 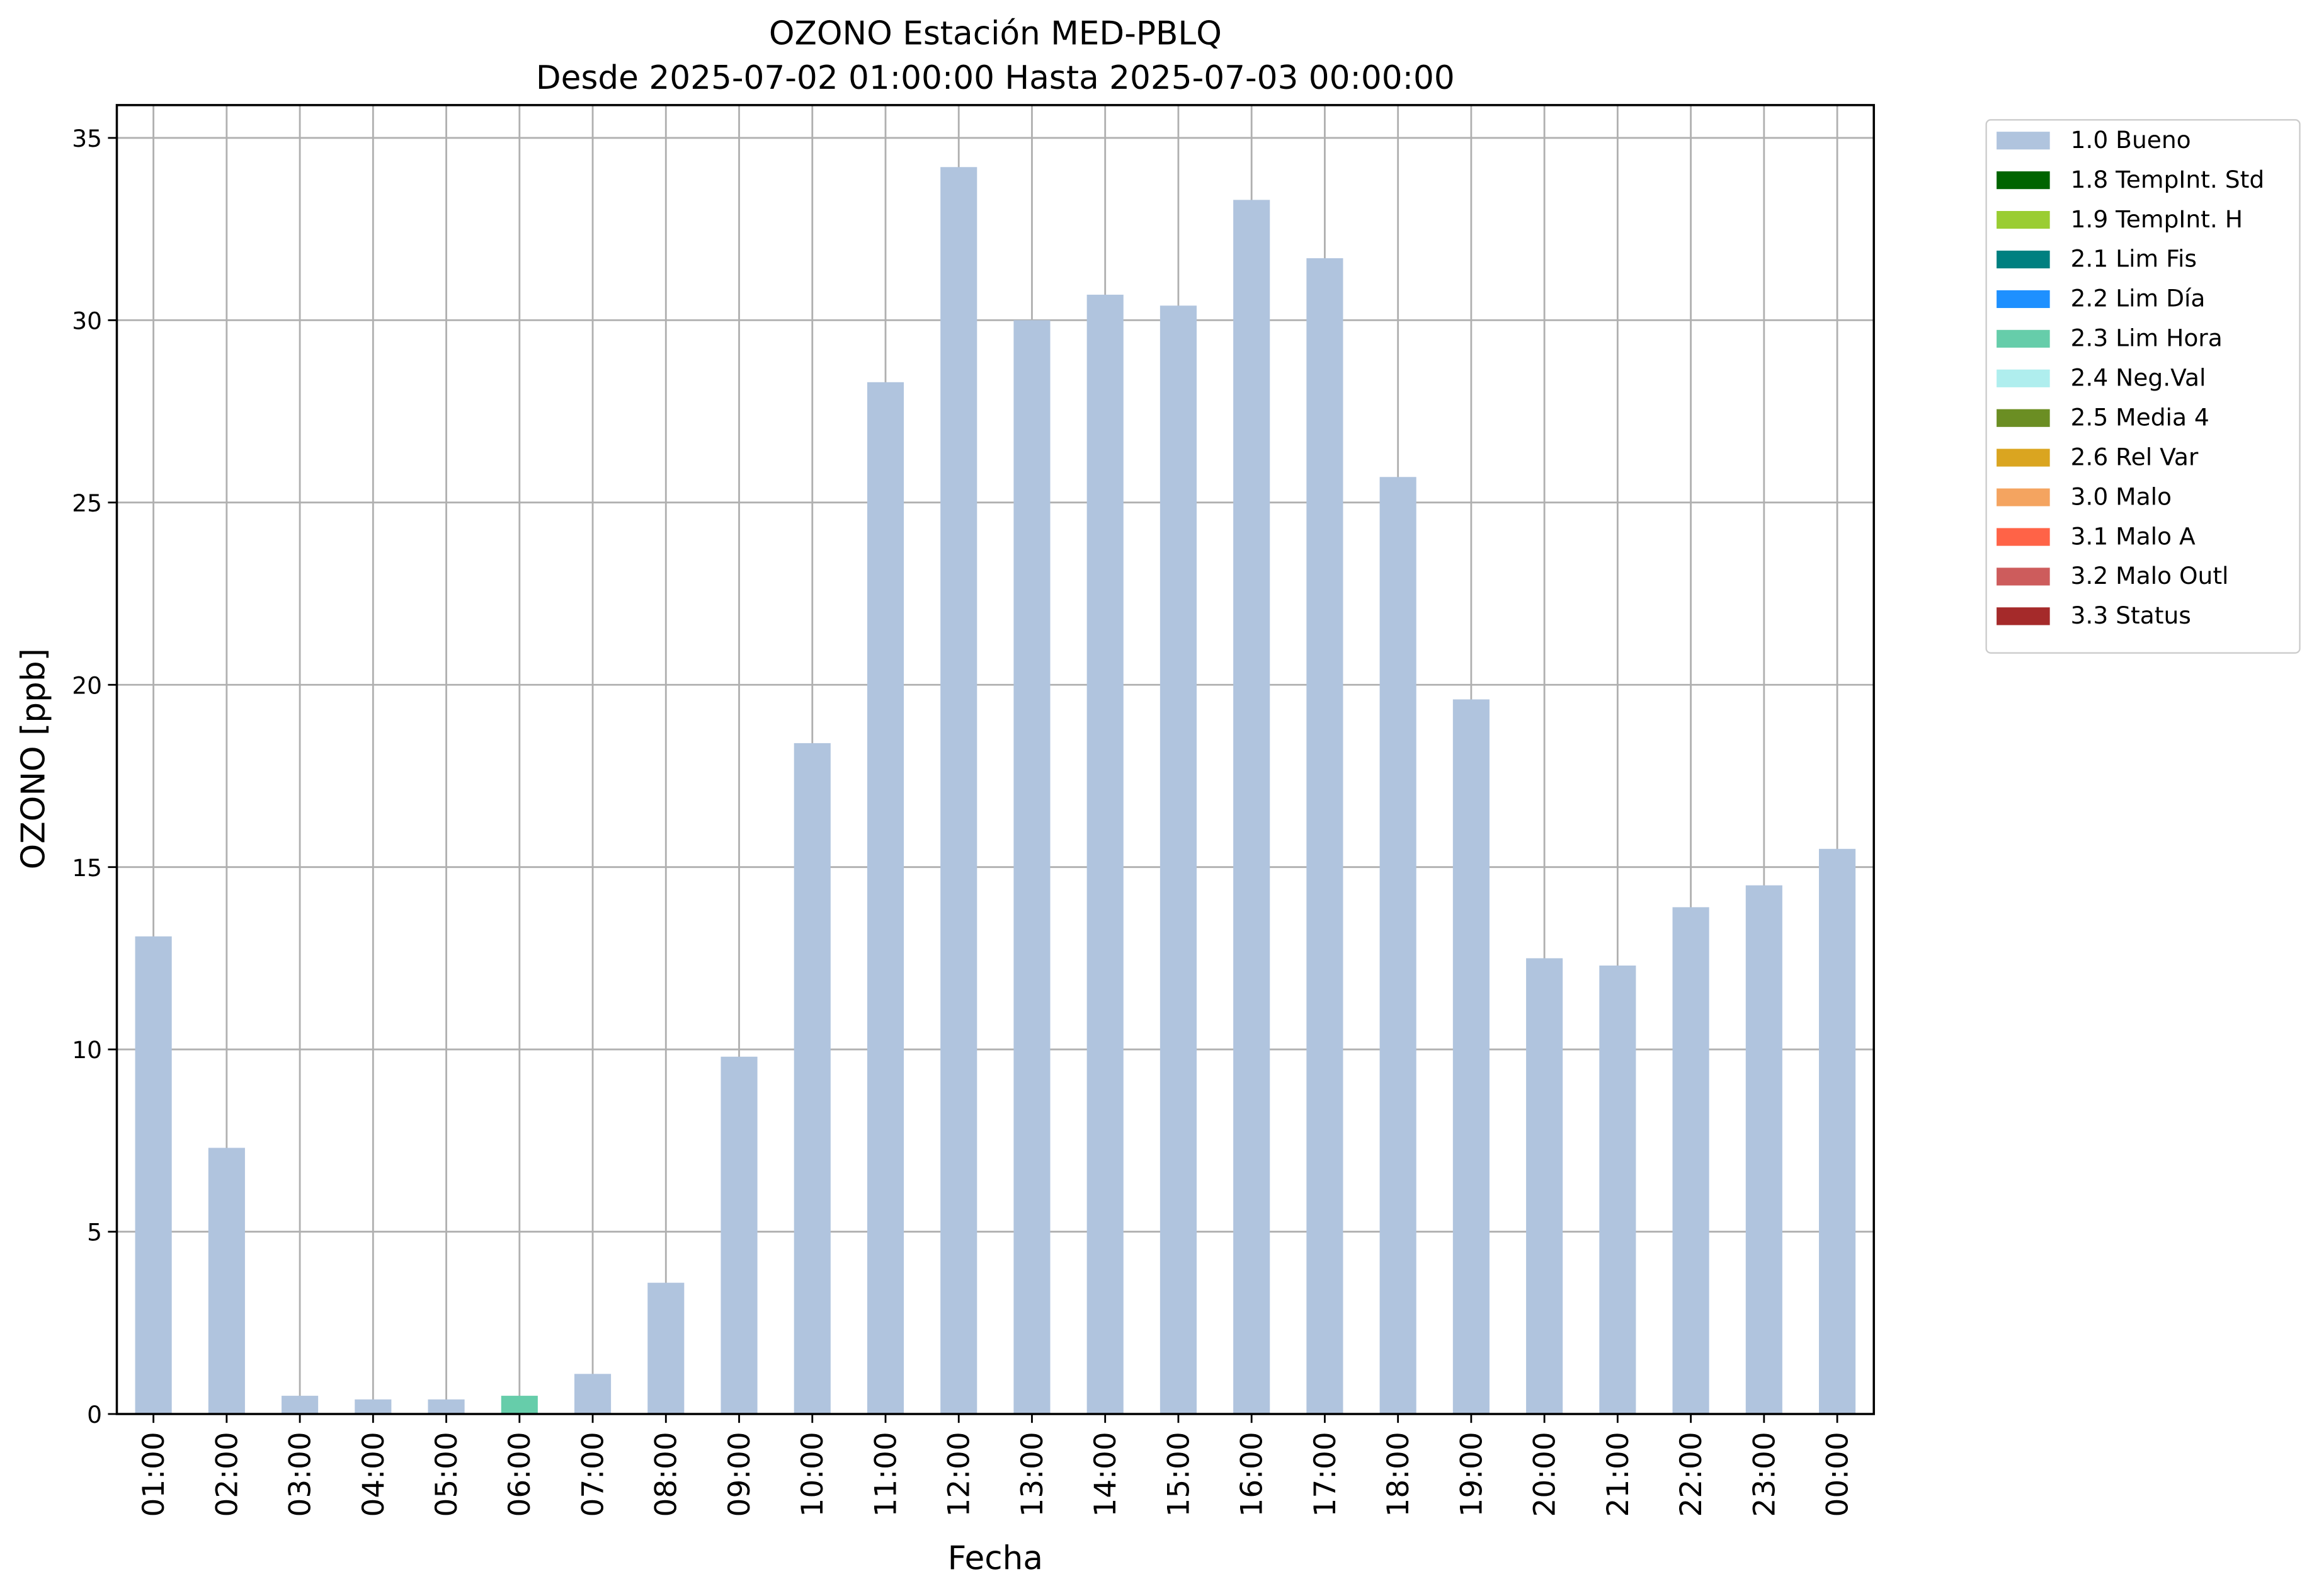 What do you see at coordinates (2157, 219) in the screenshot?
I see `legend-label: 1.9 TempInt. H` at bounding box center [2157, 219].